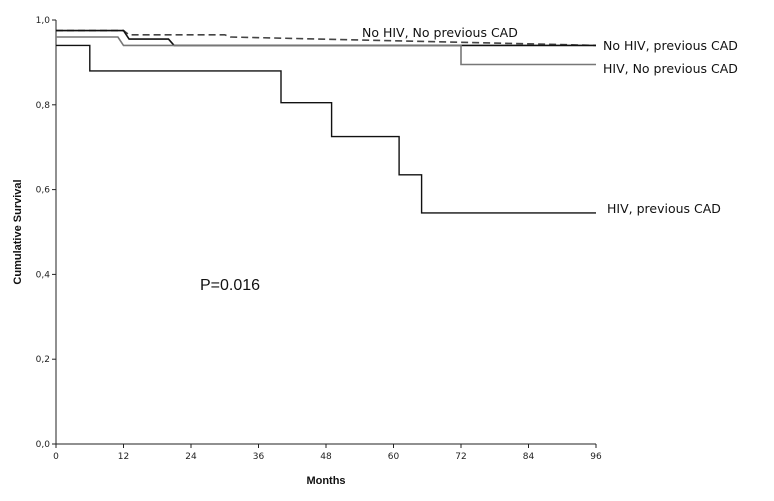 The width and height of the screenshot is (774, 501). I want to click on x-tick-label: 0, so click(56, 457).